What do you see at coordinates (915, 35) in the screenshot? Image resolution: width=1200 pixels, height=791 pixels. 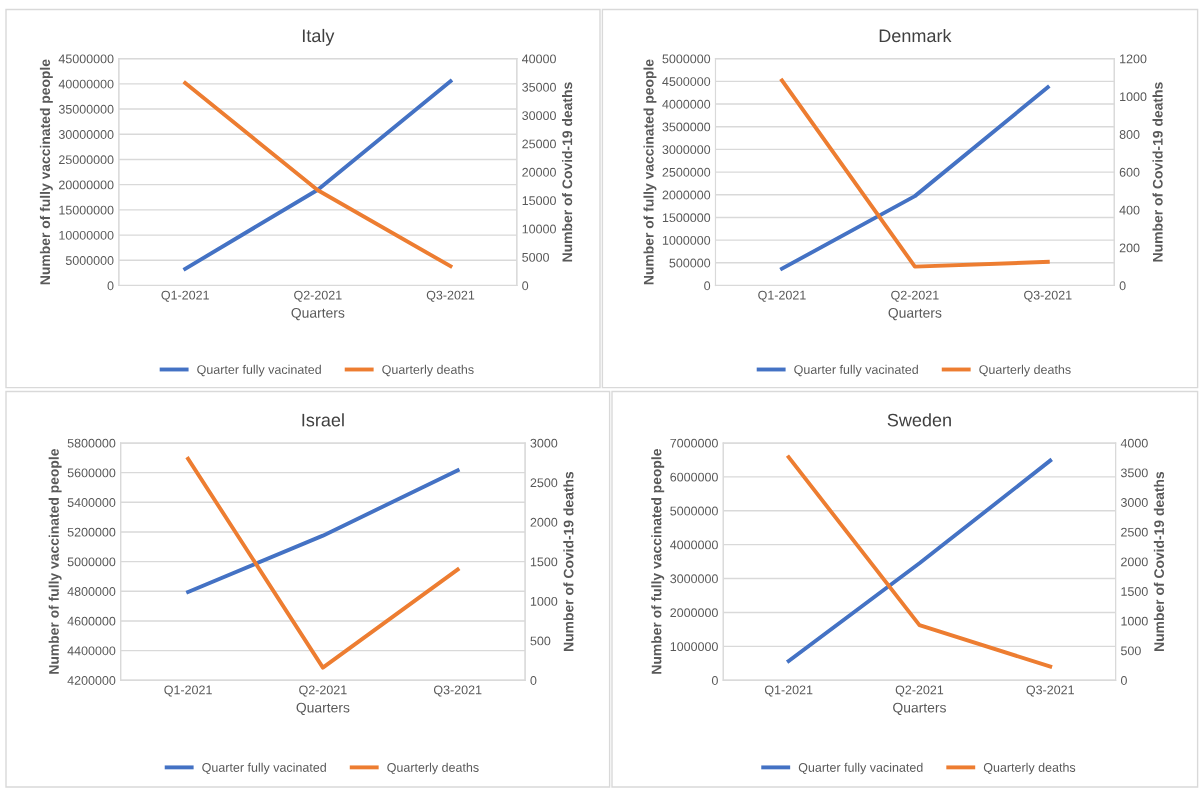 I see `chart-title: Denmark` at bounding box center [915, 35].